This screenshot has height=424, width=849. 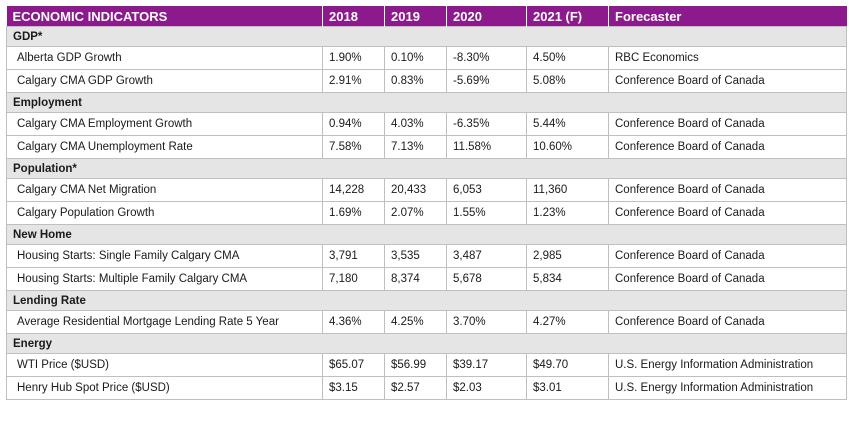 I want to click on cell-indicator: Alberta GDP Growth, so click(x=164, y=58).